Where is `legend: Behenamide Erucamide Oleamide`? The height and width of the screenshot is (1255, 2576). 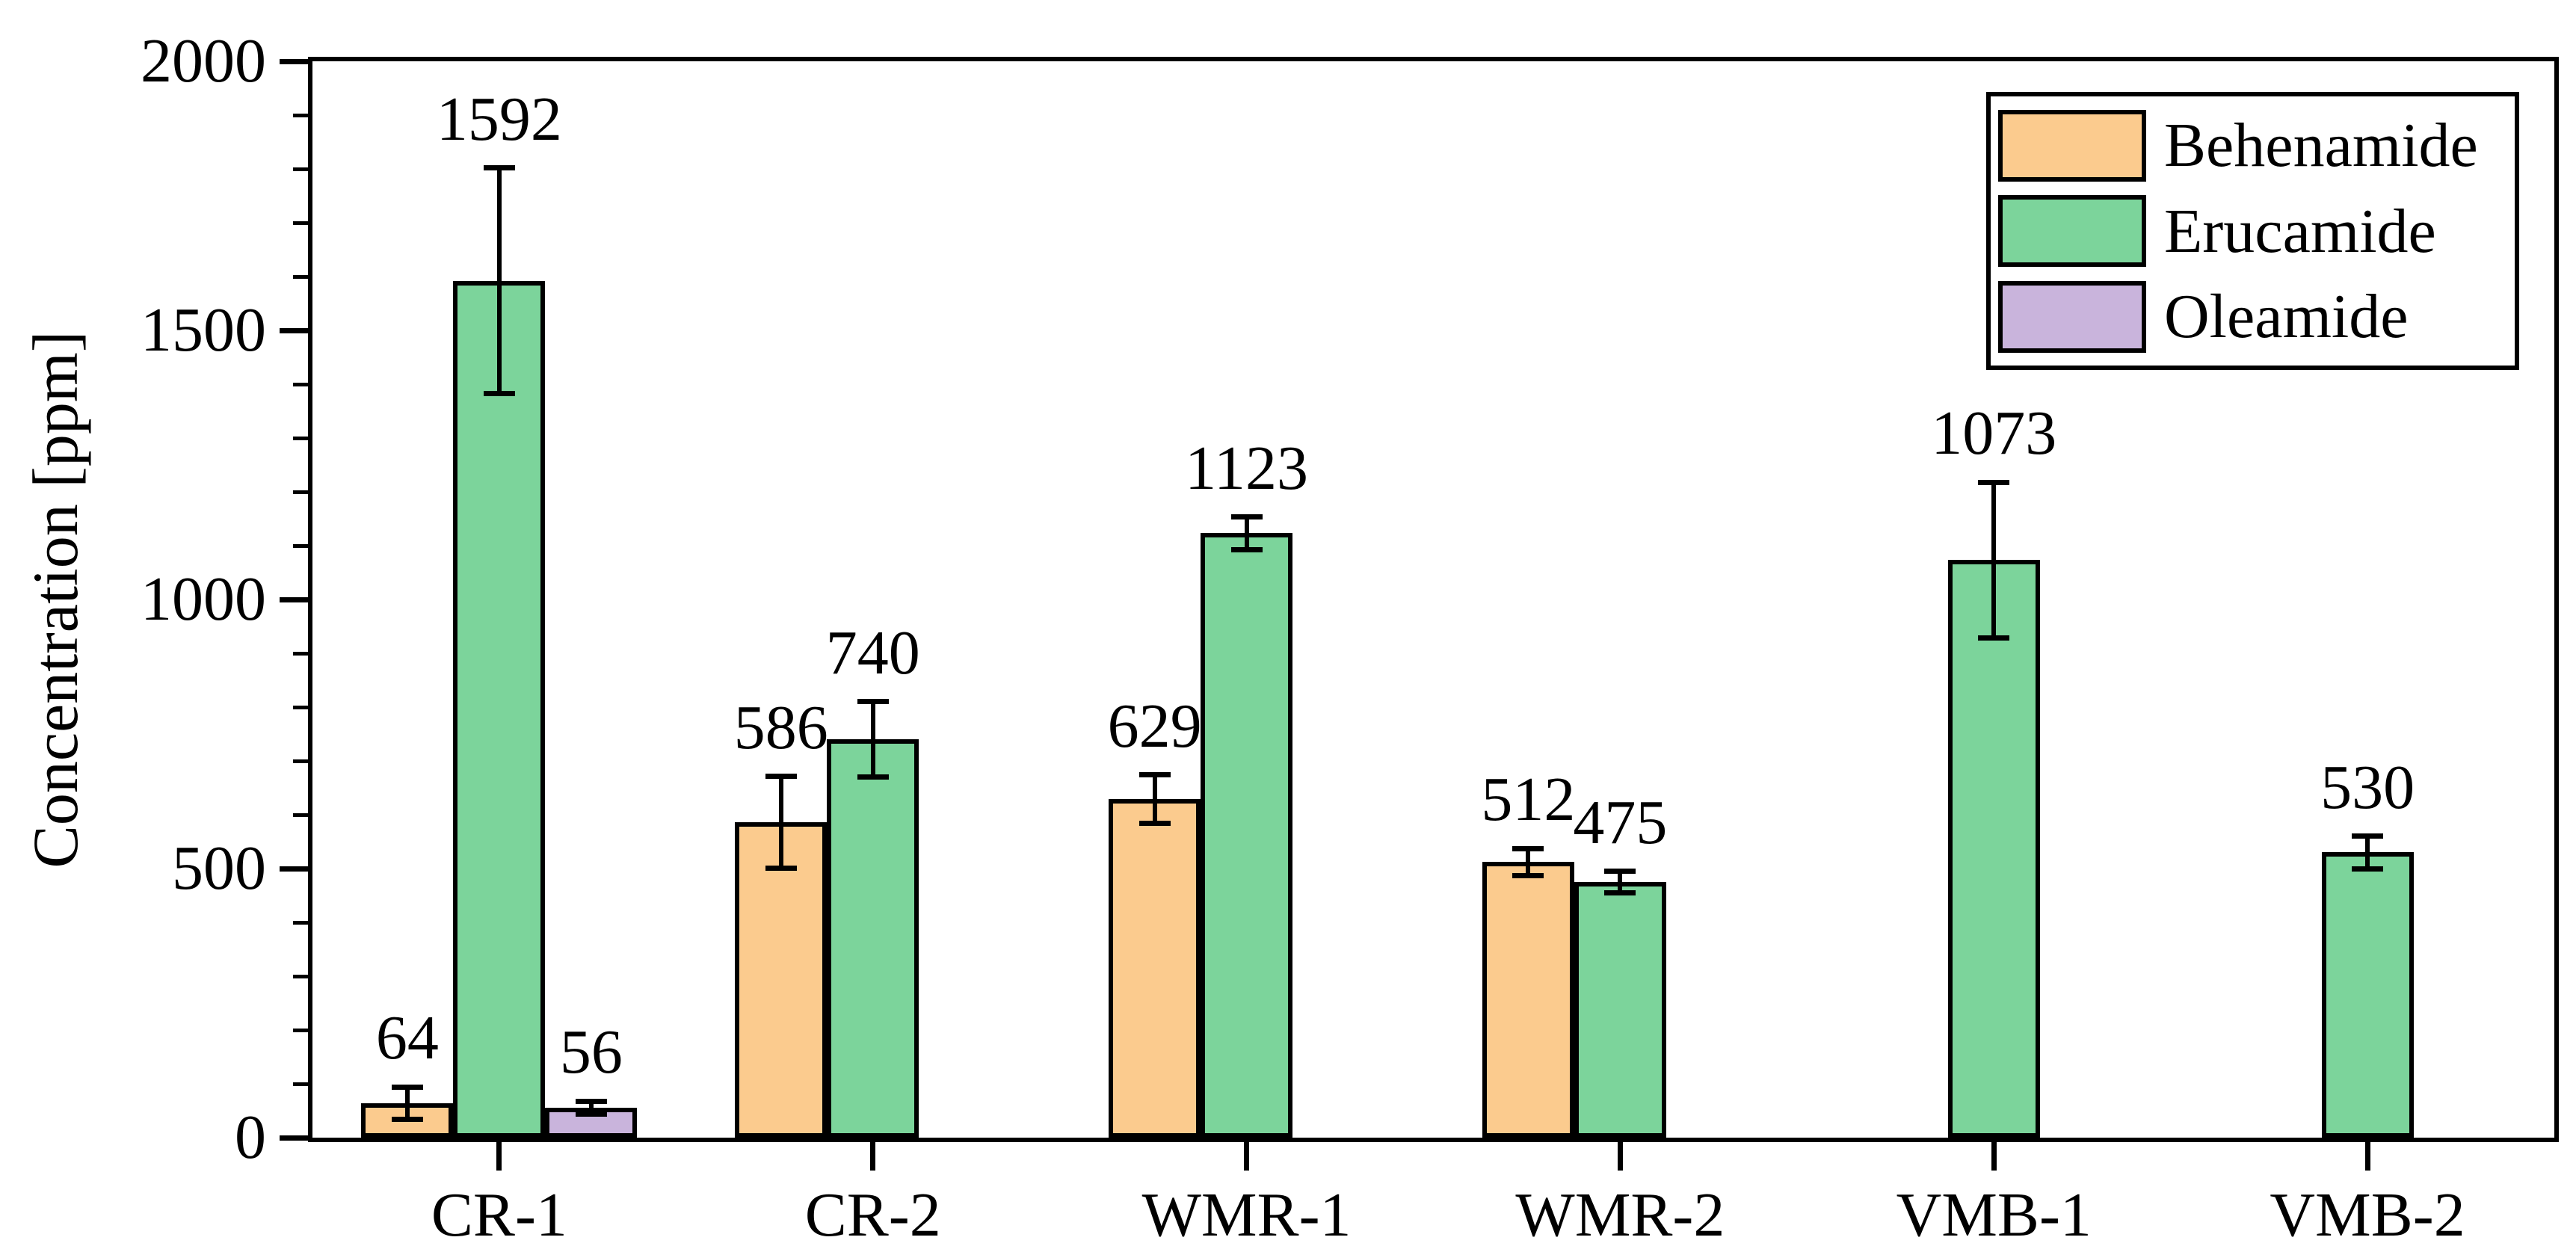 legend: Behenamide Erucamide Oleamide is located at coordinates (2252, 231).